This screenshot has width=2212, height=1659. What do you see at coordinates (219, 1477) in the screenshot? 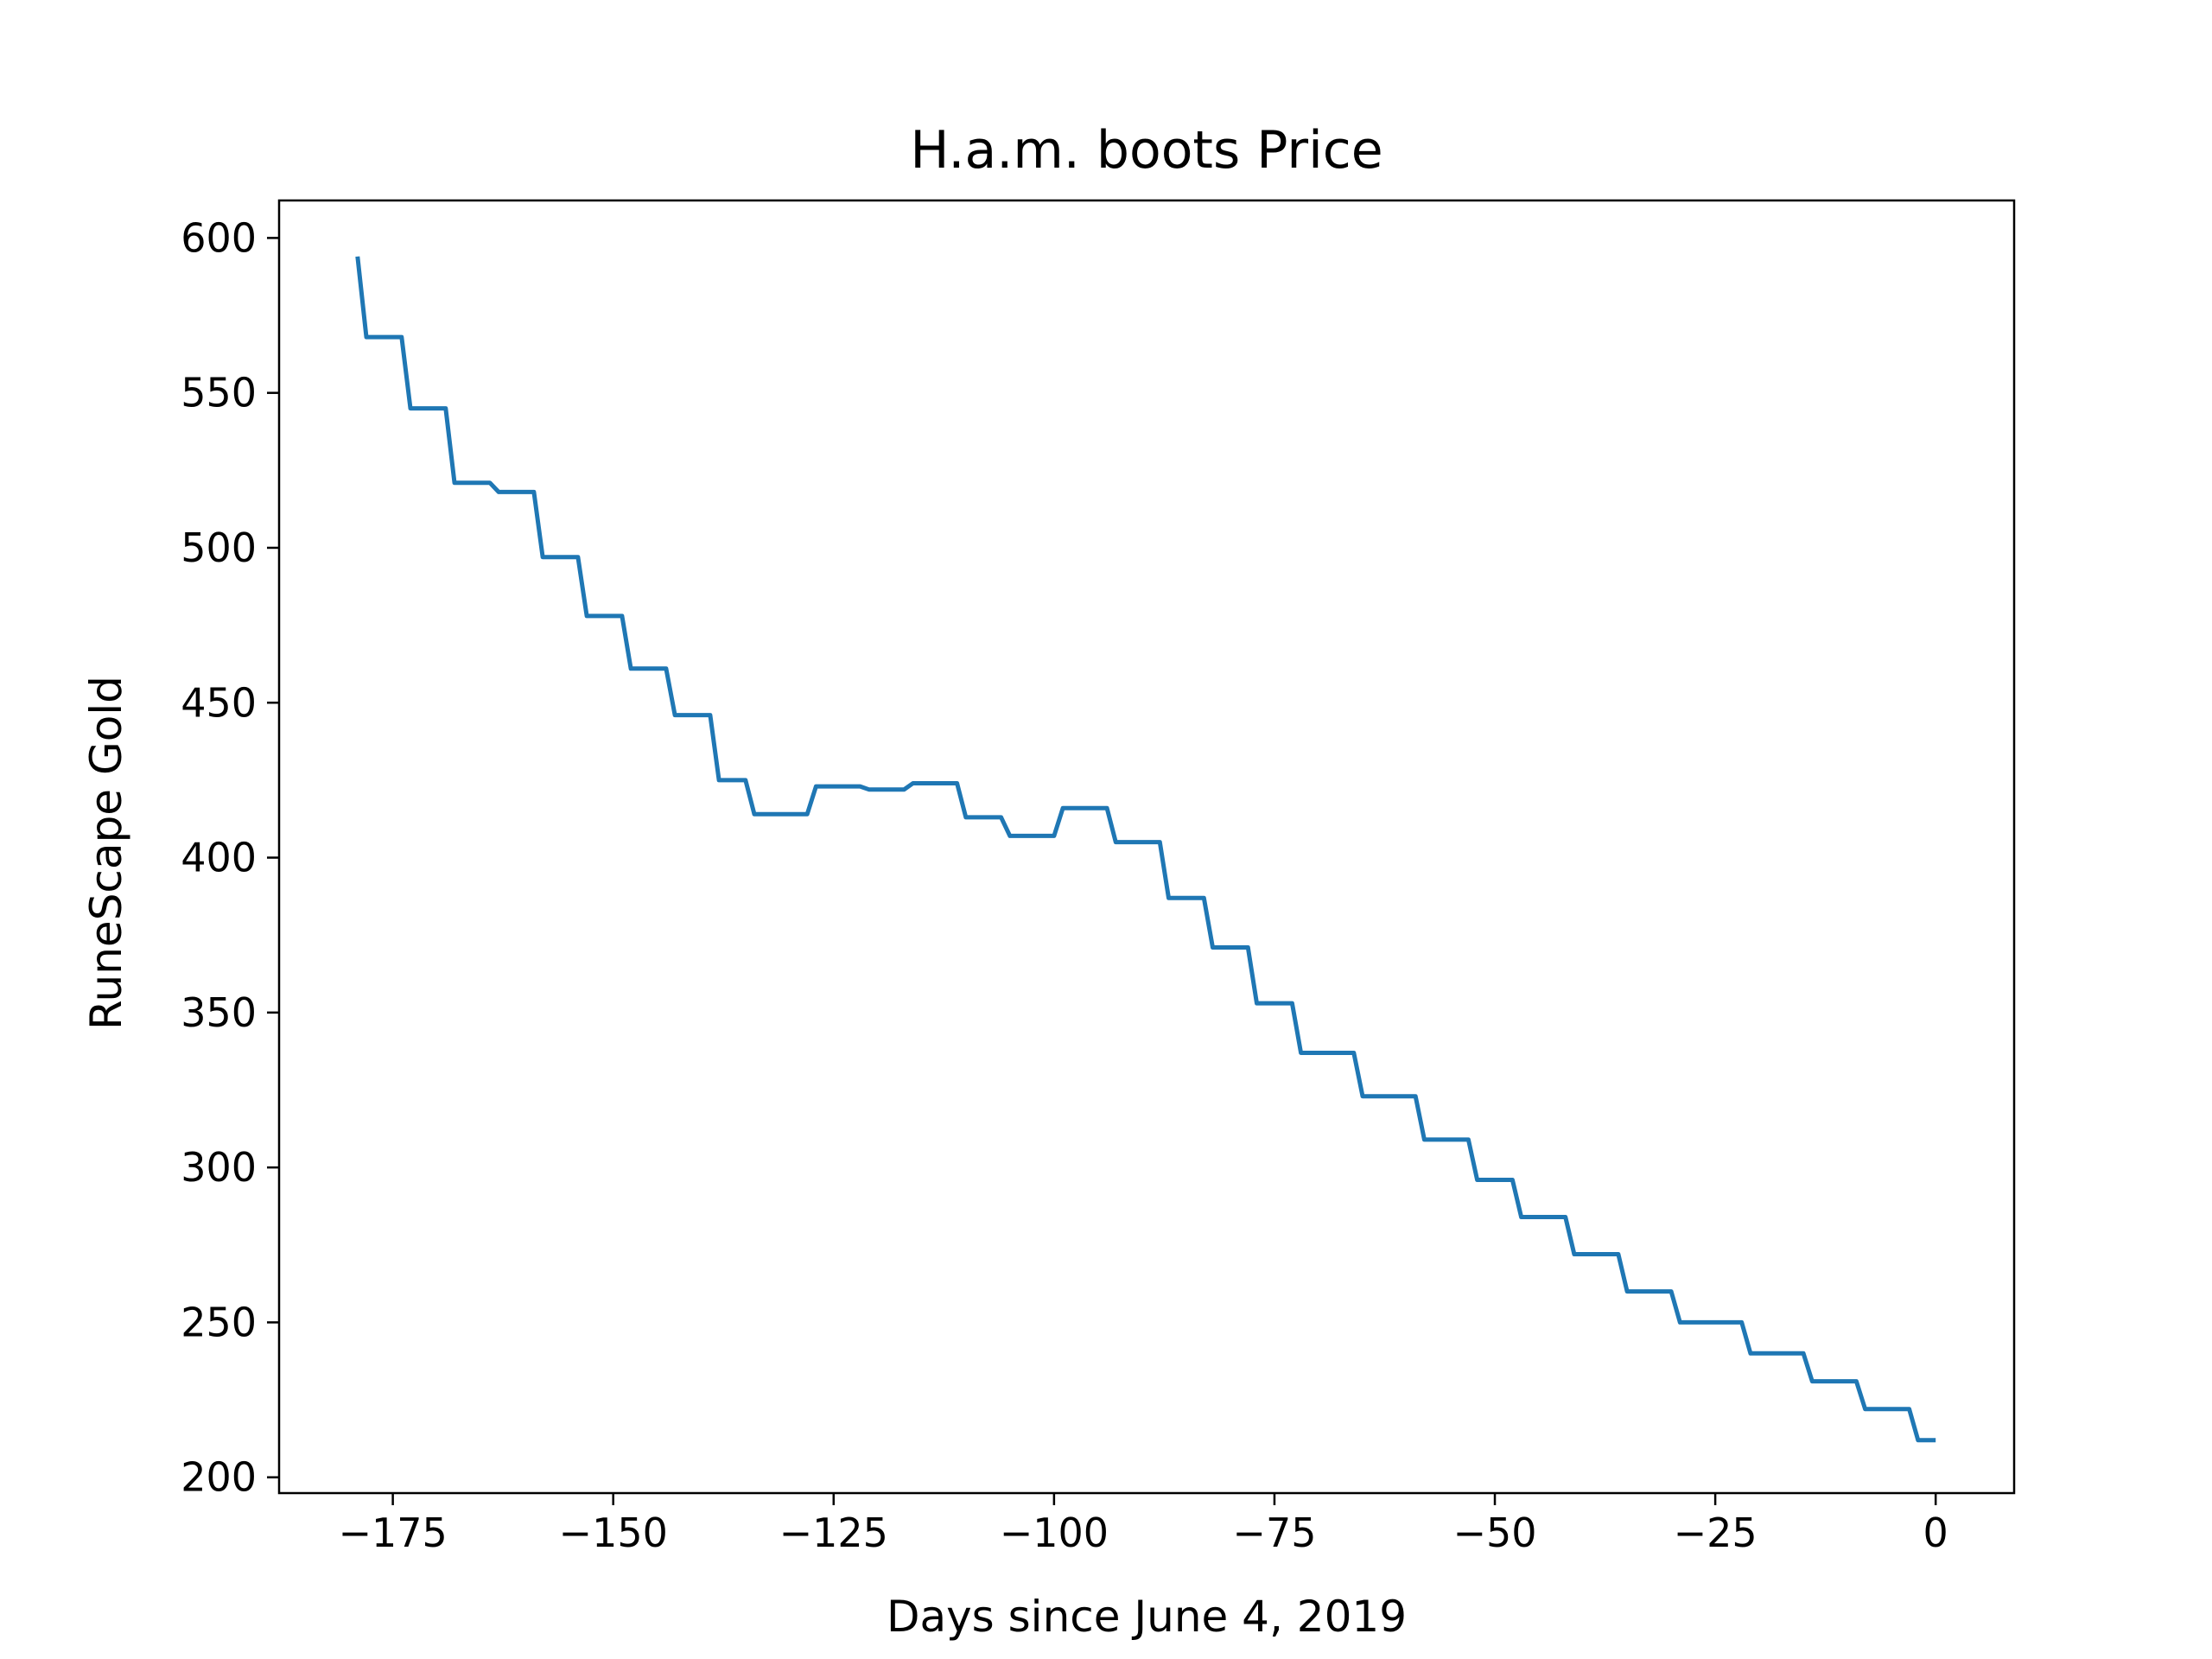
I see `y-tick-label: 200` at bounding box center [219, 1477].